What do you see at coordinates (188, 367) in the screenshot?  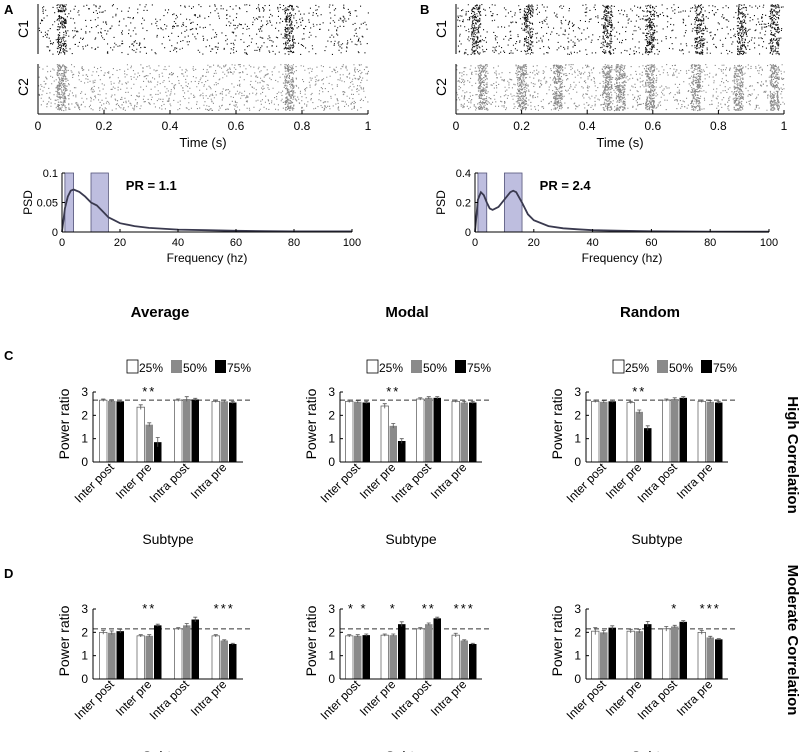 I see `legend-average: 25% 50% 75%` at bounding box center [188, 367].